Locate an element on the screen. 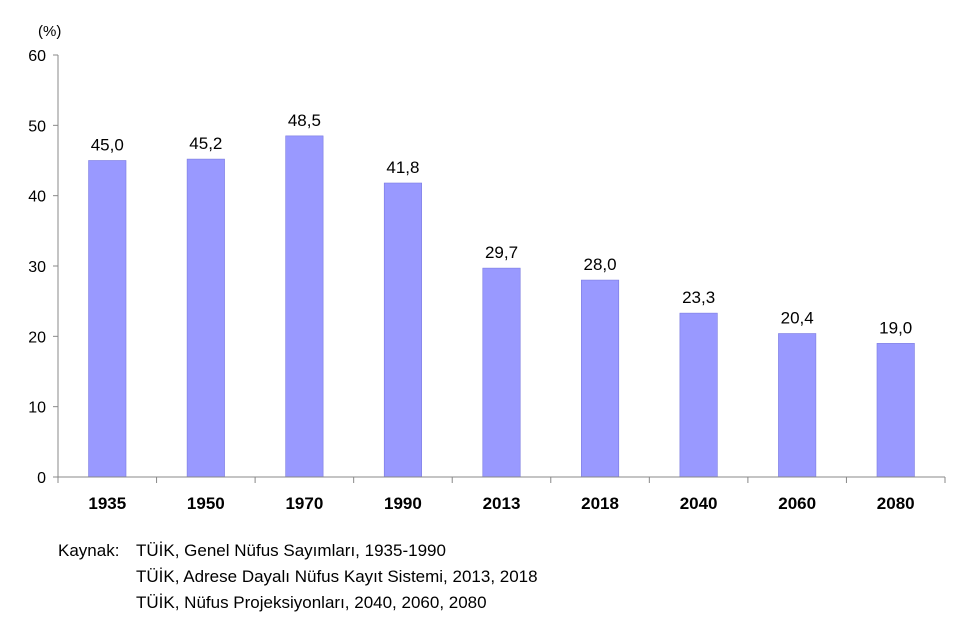  x-category-label: 2013 is located at coordinates (502, 503).